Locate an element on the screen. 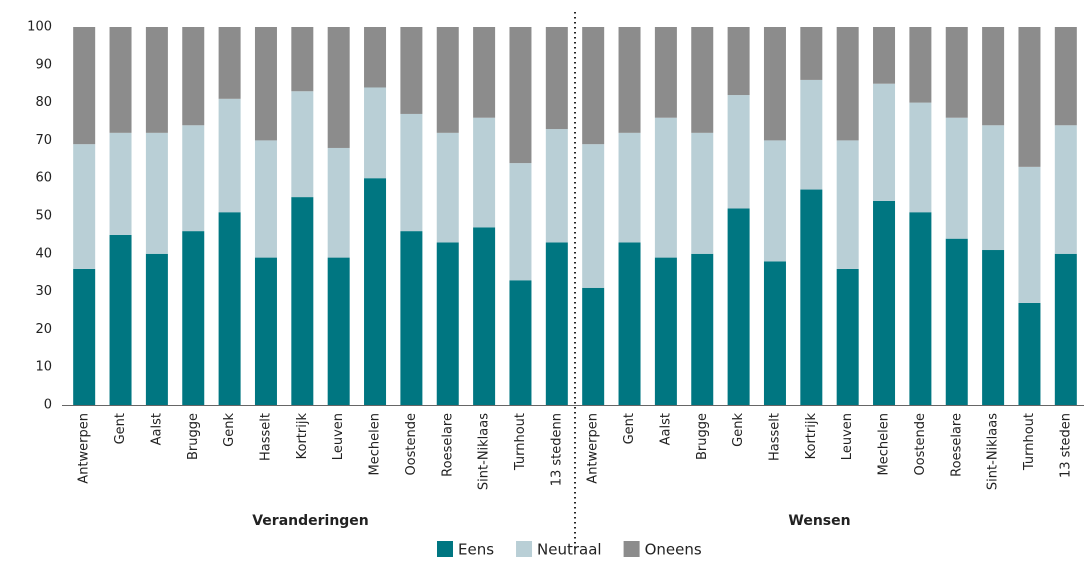 This screenshot has height=562, width=1084. y-tick-label: 70 is located at coordinates (43, 140).